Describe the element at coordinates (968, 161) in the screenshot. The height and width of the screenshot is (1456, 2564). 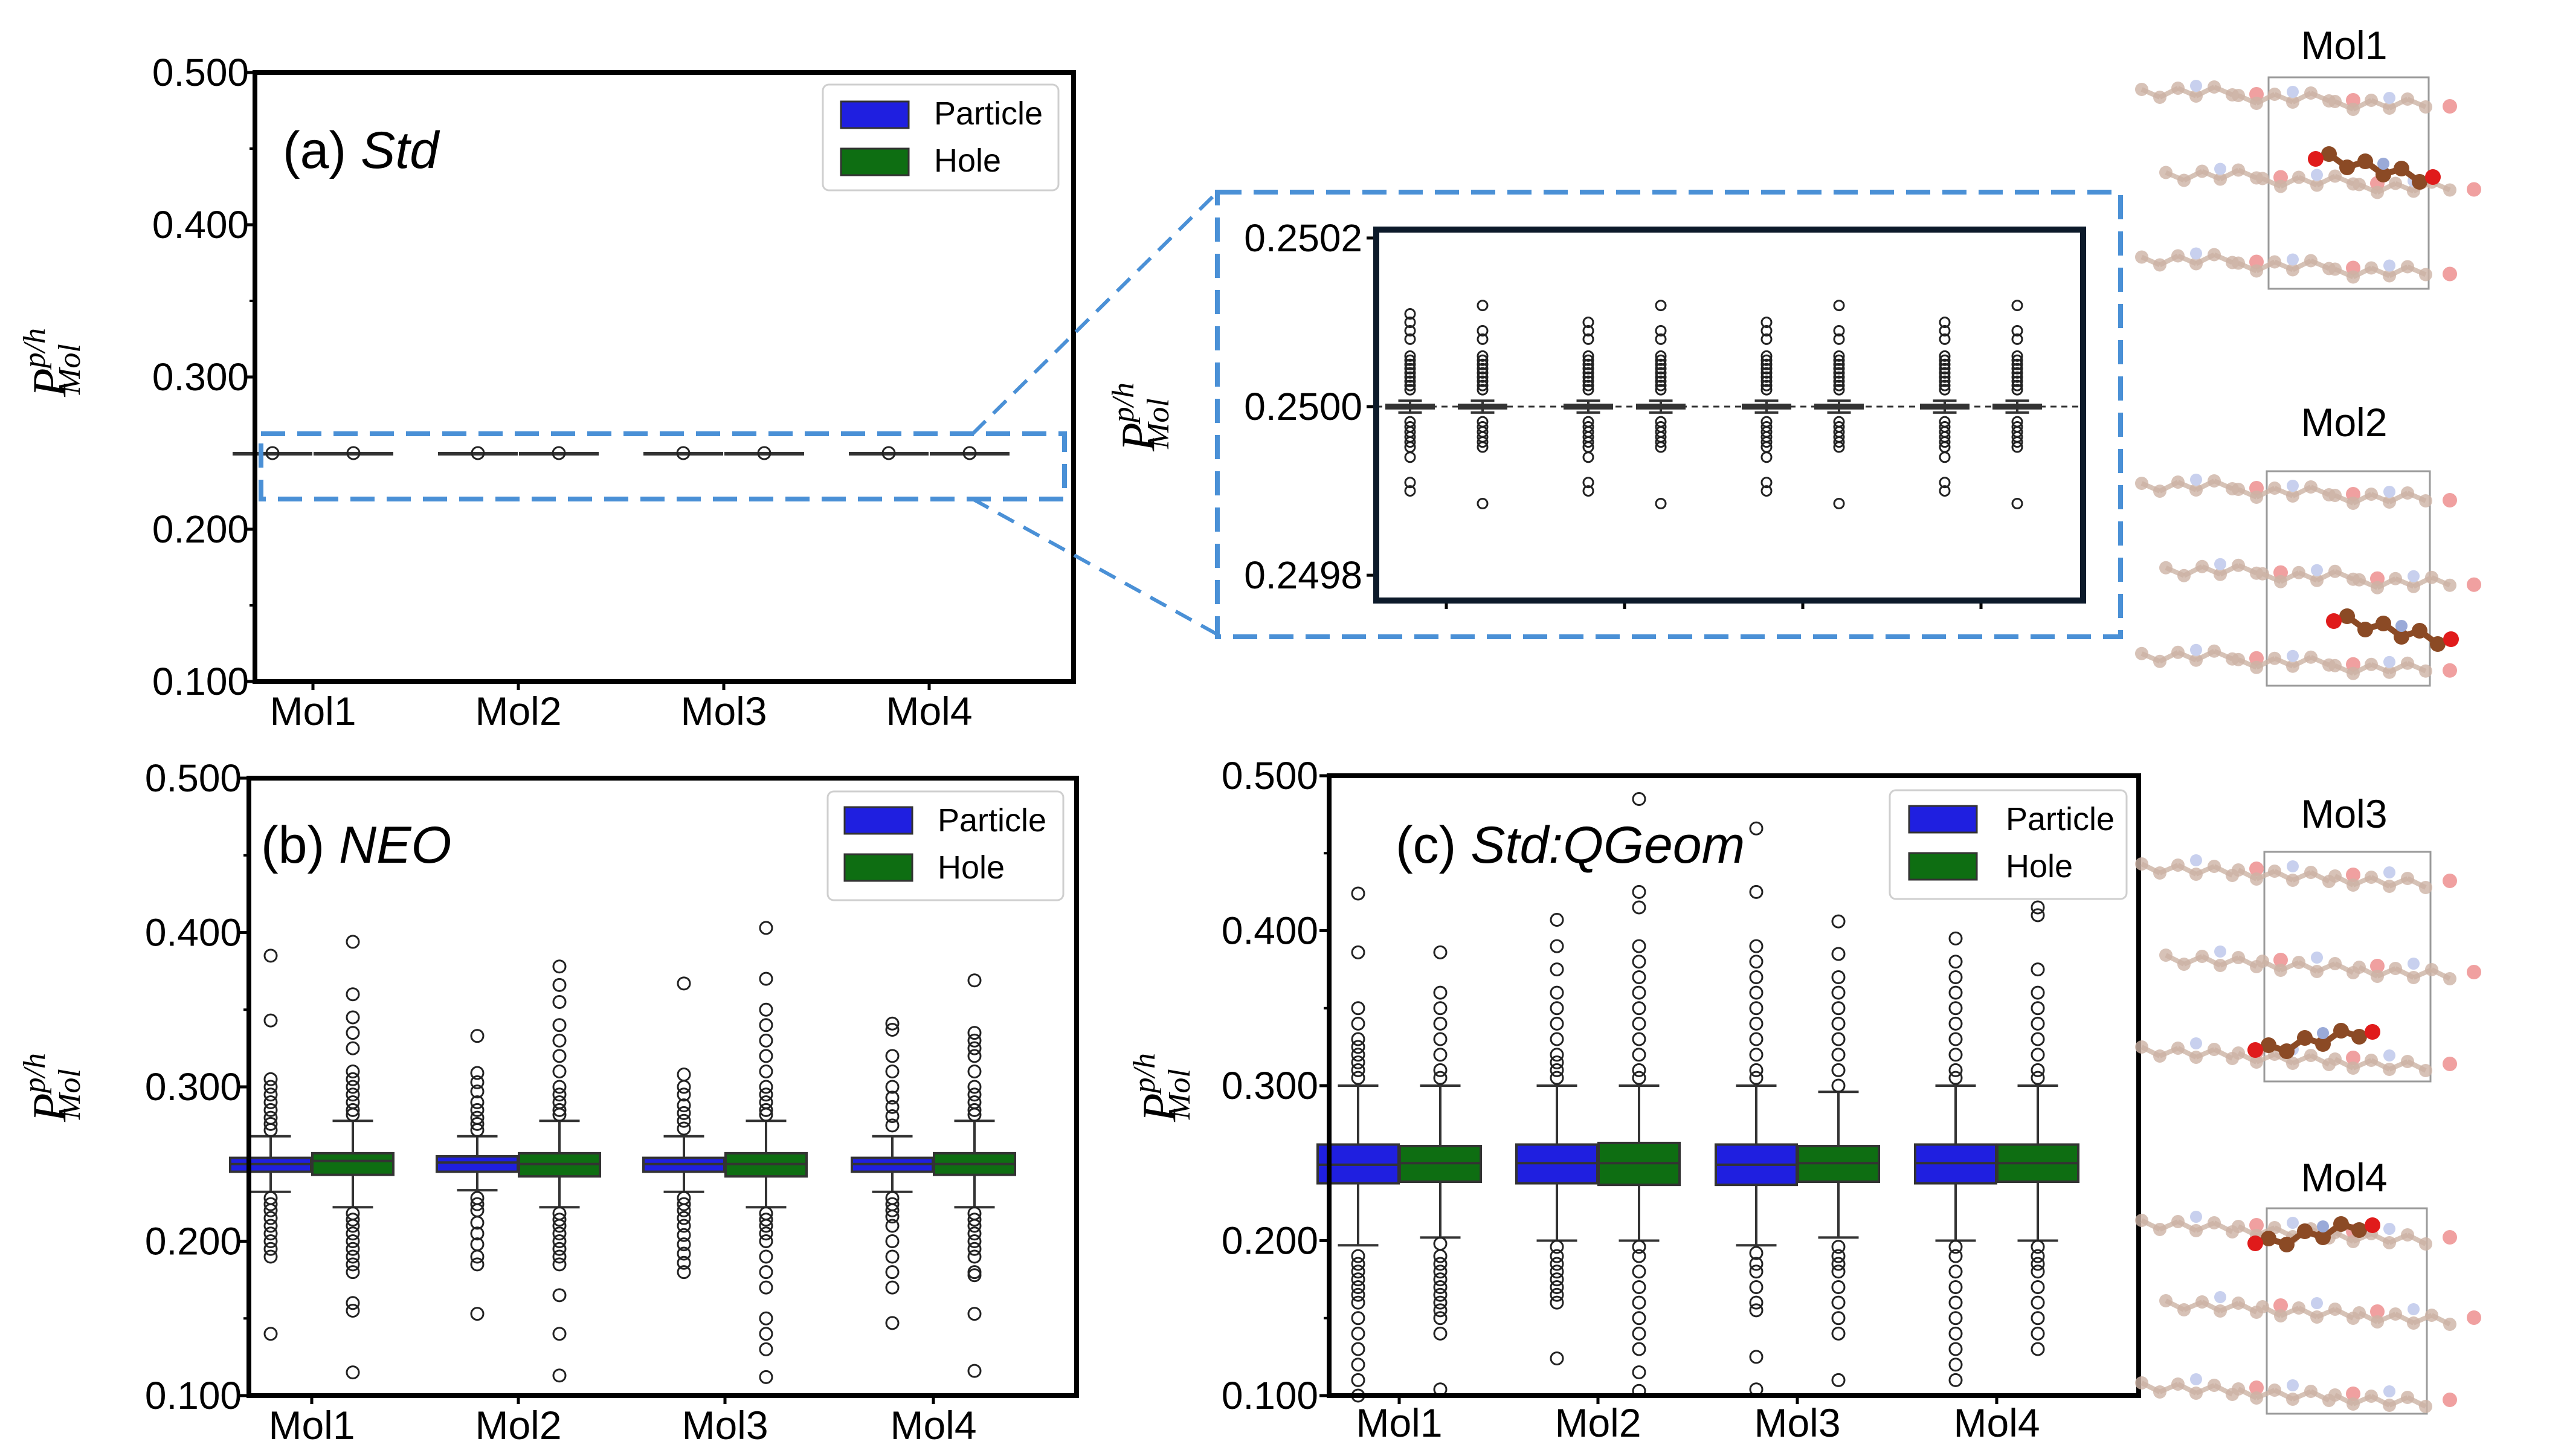
I see `legend-hole-label: Hole` at that location.